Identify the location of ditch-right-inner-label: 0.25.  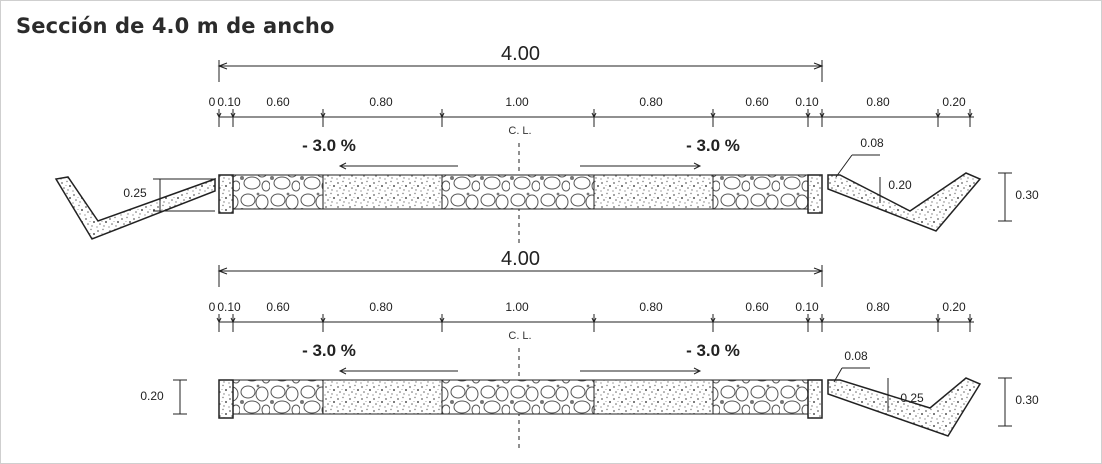
(912, 398).